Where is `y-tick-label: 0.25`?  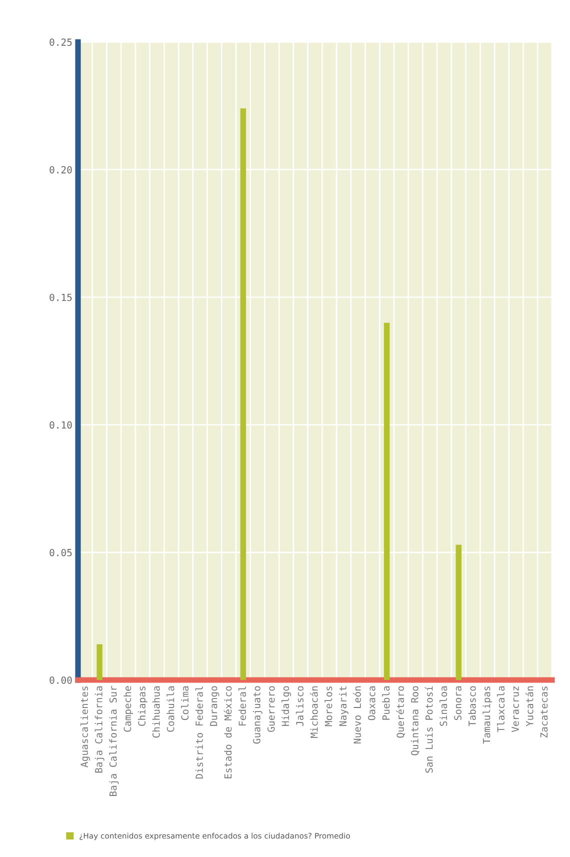
y-tick-label: 0.25 is located at coordinates (61, 42).